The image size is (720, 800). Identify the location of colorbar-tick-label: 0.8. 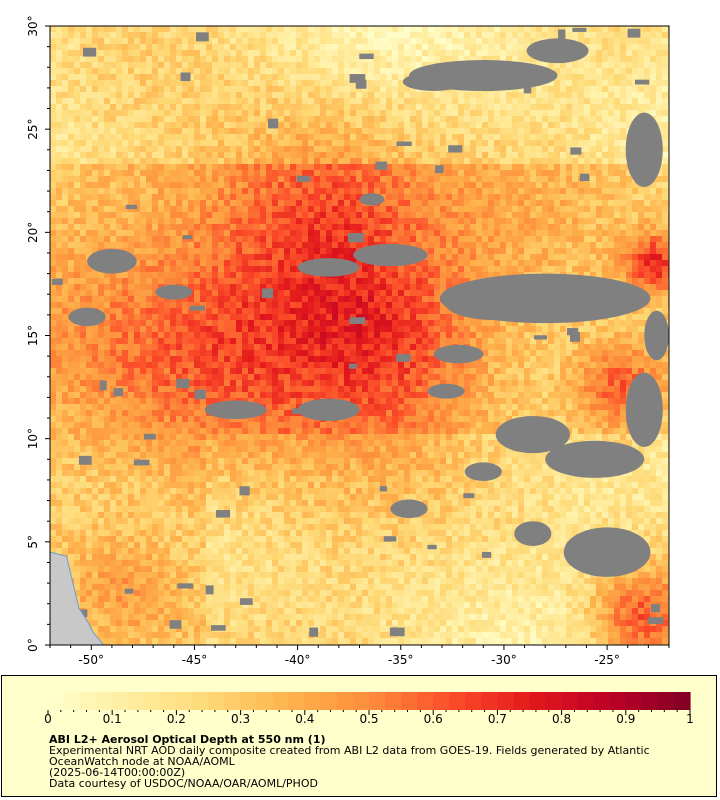
(561, 719).